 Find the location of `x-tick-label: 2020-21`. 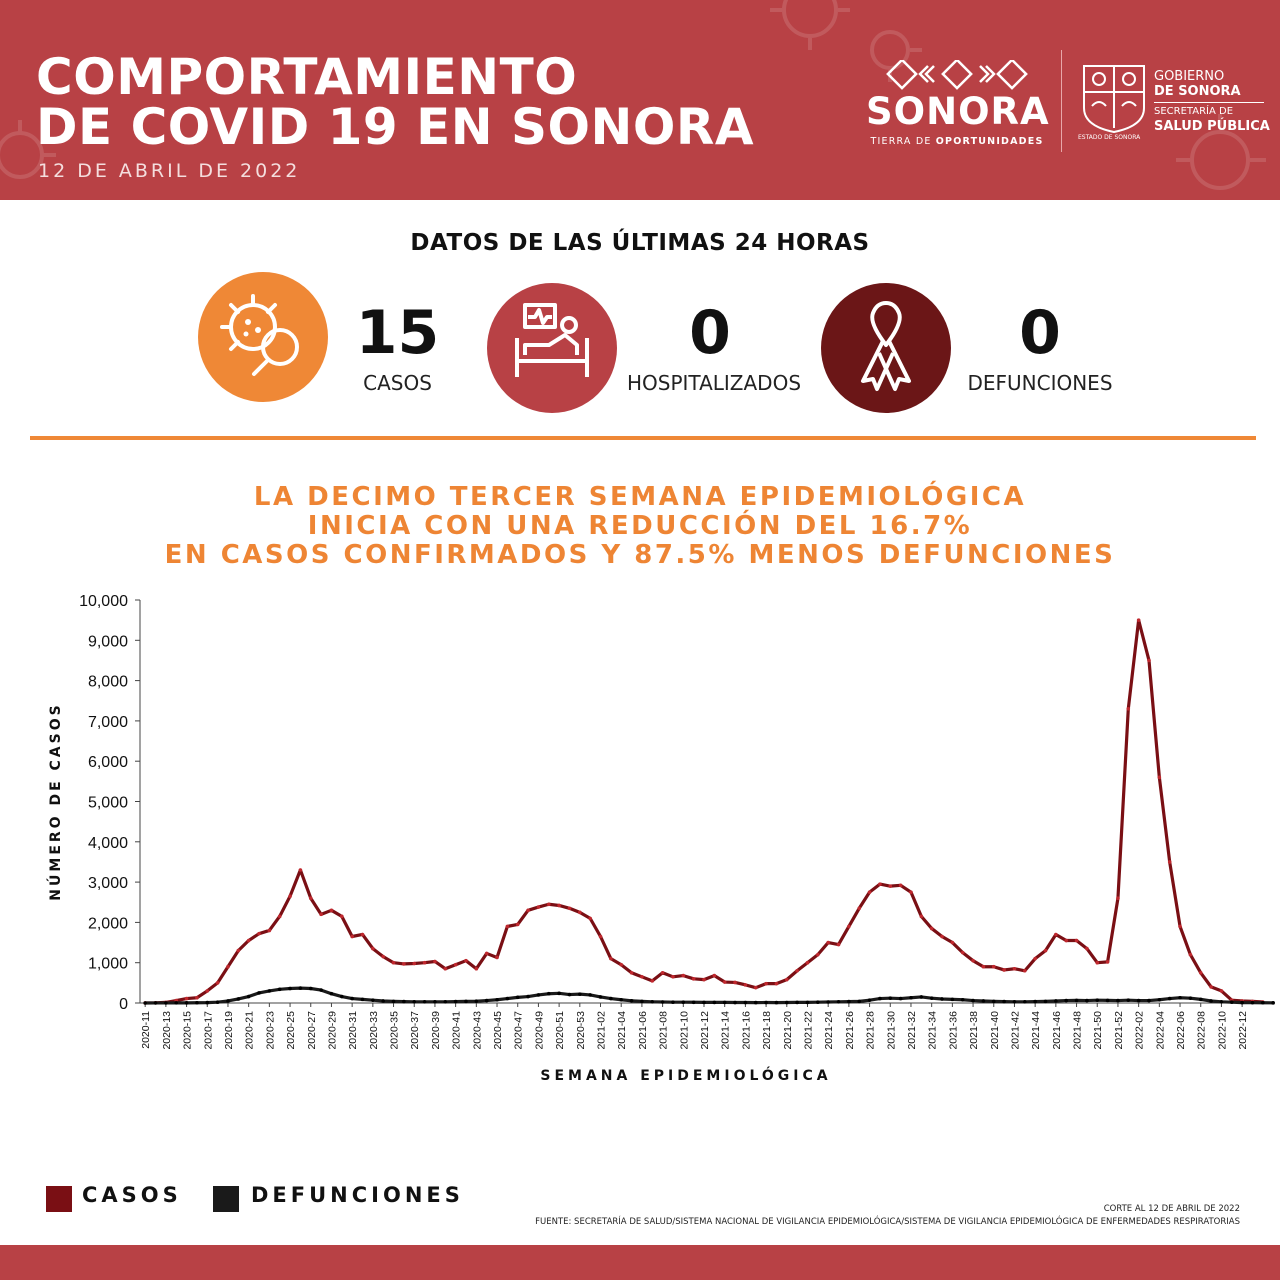

x-tick-label: 2020-21 is located at coordinates (250, 1030).